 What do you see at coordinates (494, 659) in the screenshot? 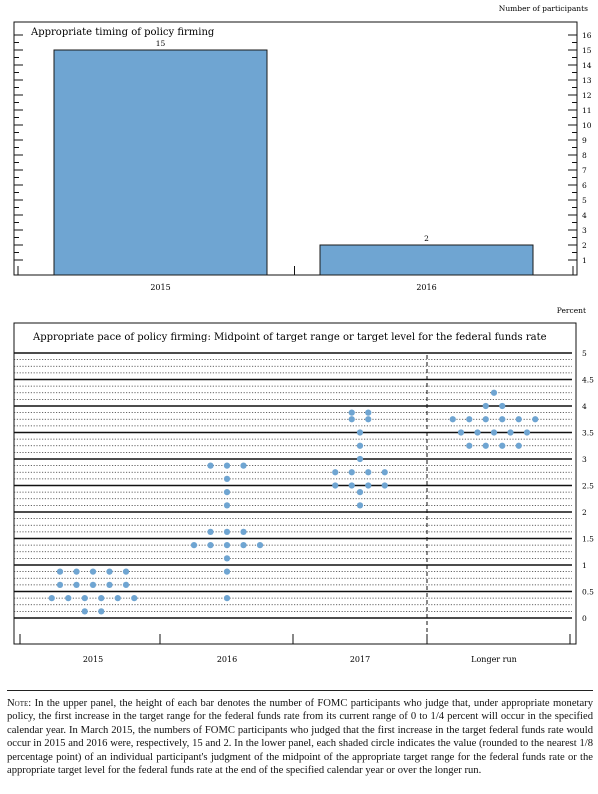
I see `dot-x-tick-label: Longer run` at bounding box center [494, 659].